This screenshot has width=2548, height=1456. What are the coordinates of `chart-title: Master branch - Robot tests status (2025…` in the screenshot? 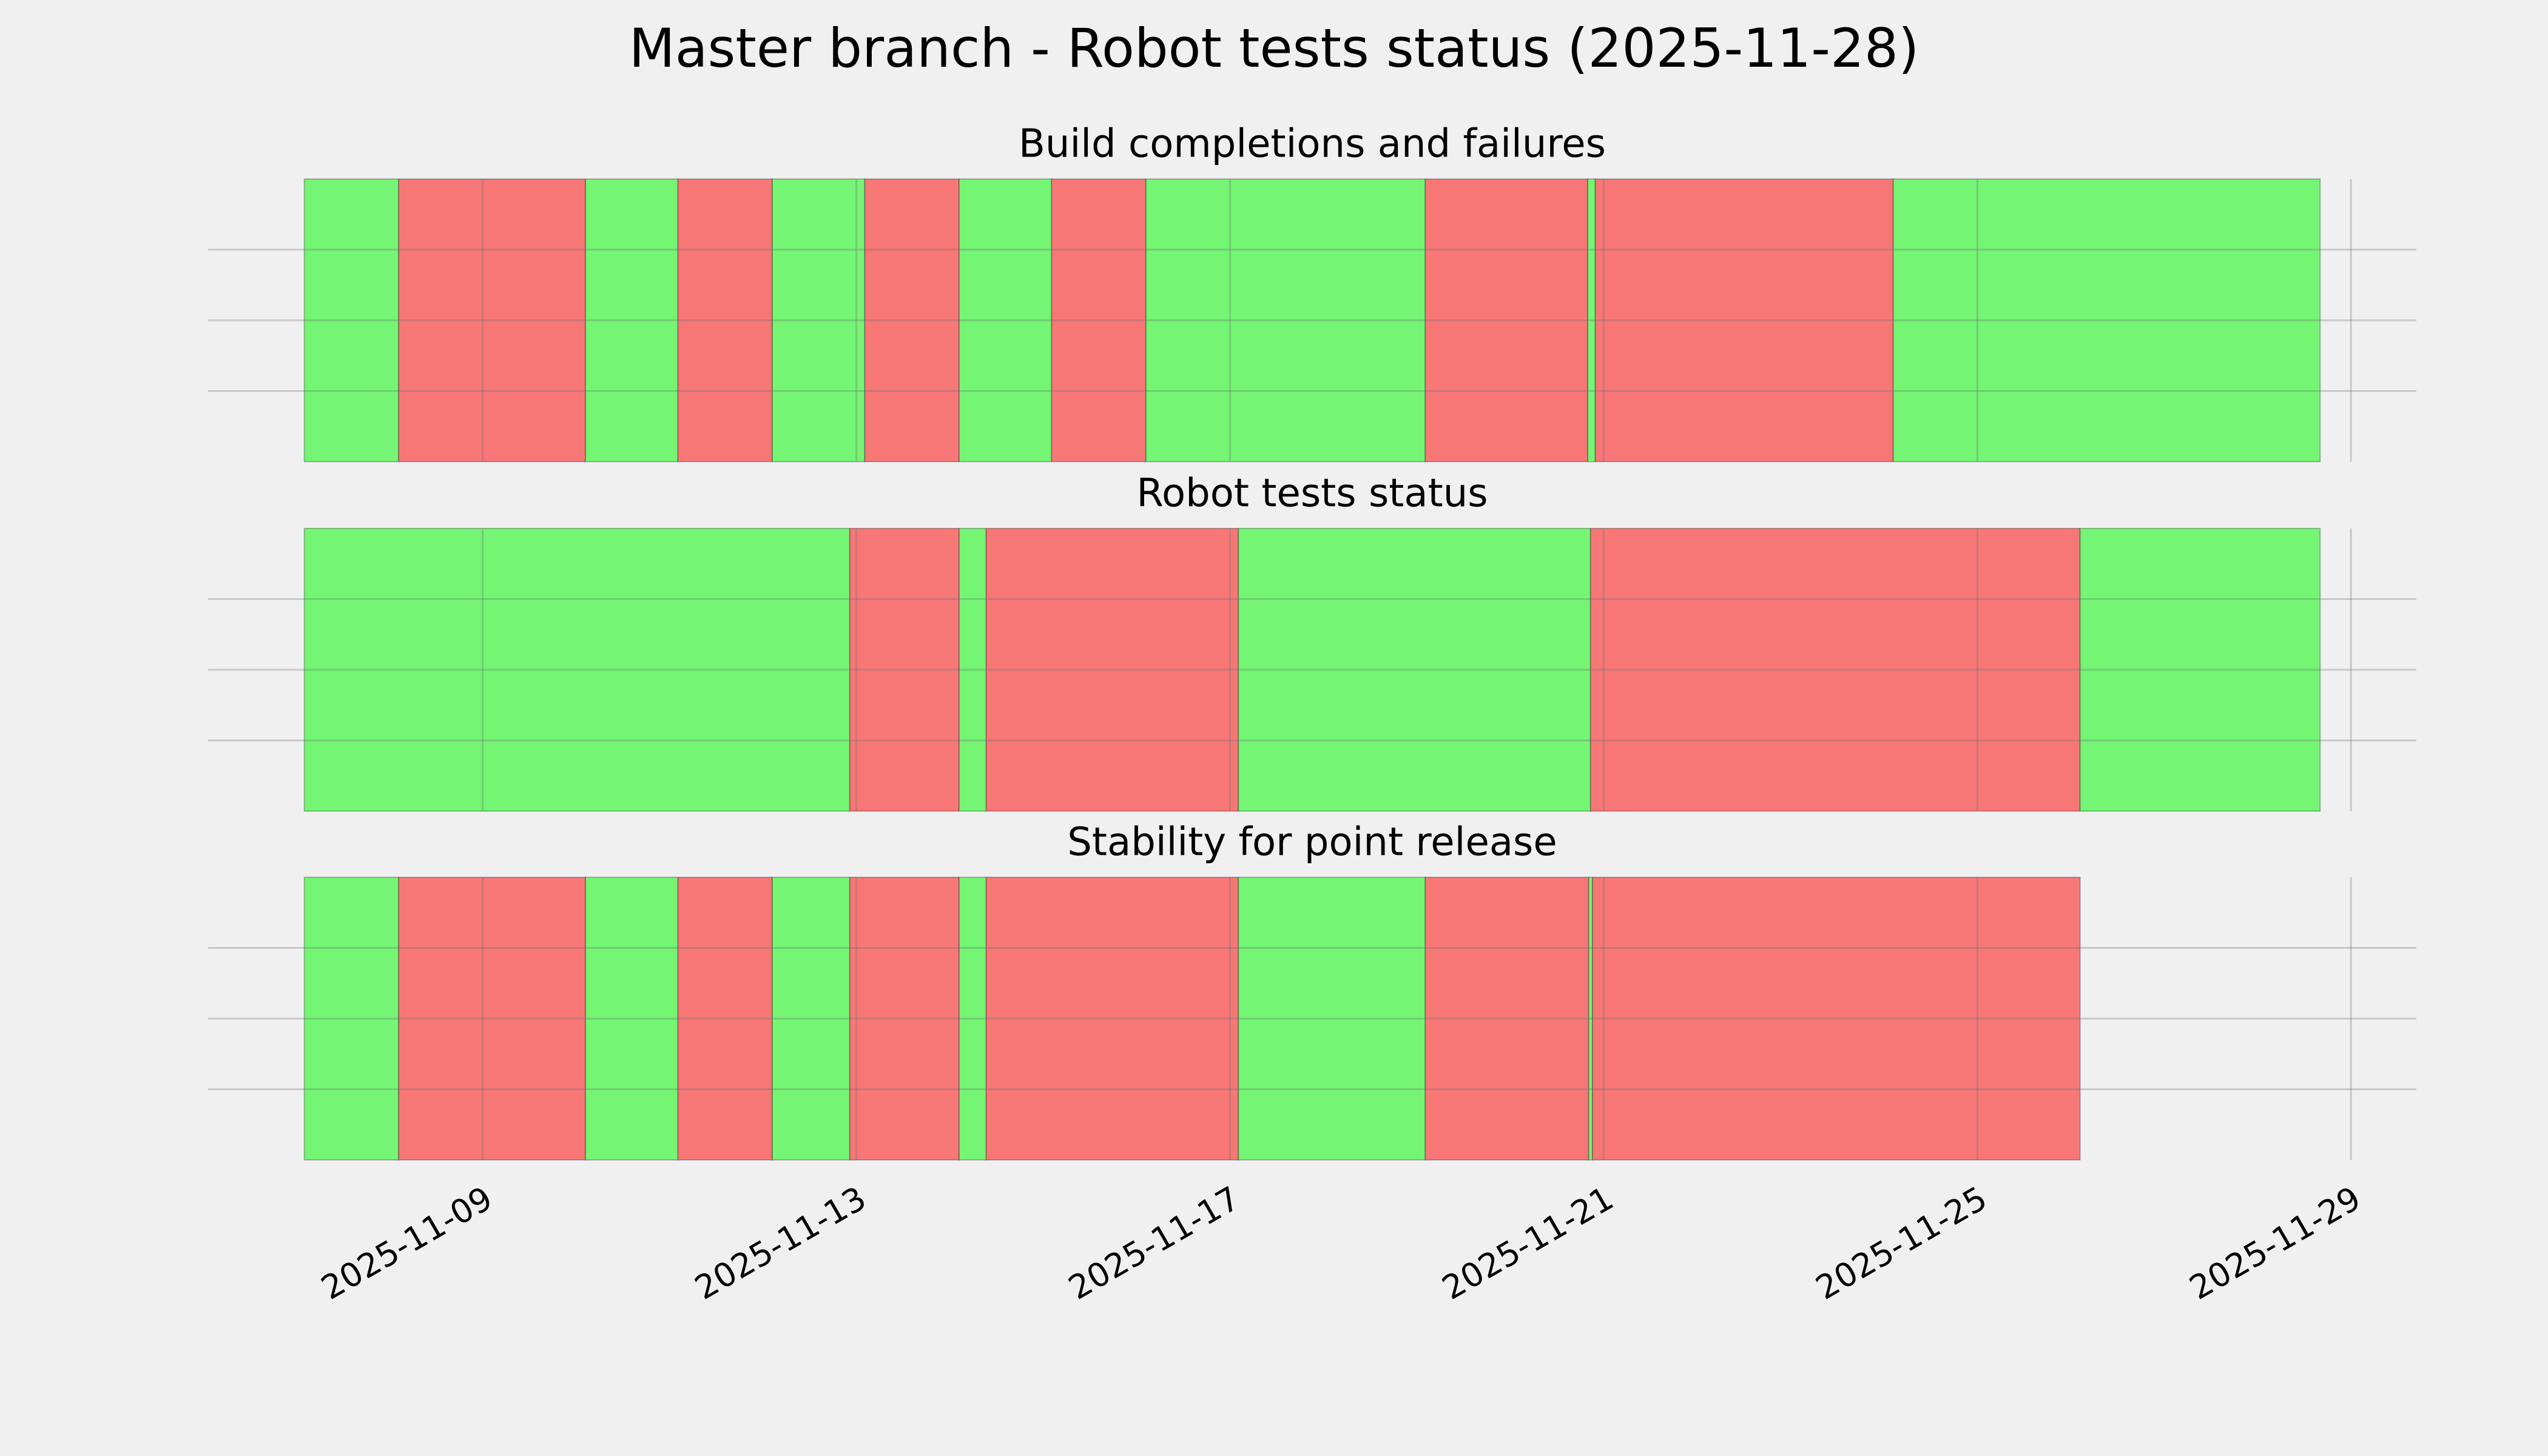 It's located at (1274, 48).